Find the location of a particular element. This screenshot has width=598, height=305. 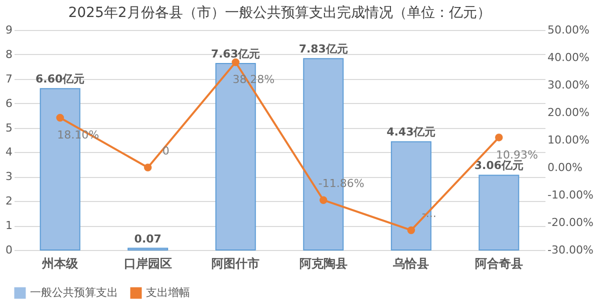

legend-label: 一般公共预算支出 is located at coordinates (74, 292).